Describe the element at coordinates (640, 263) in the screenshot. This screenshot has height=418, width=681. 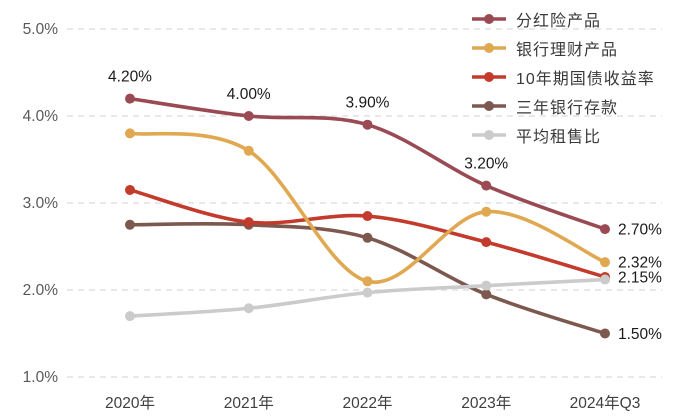
I see `data-label: 2.32%` at that location.